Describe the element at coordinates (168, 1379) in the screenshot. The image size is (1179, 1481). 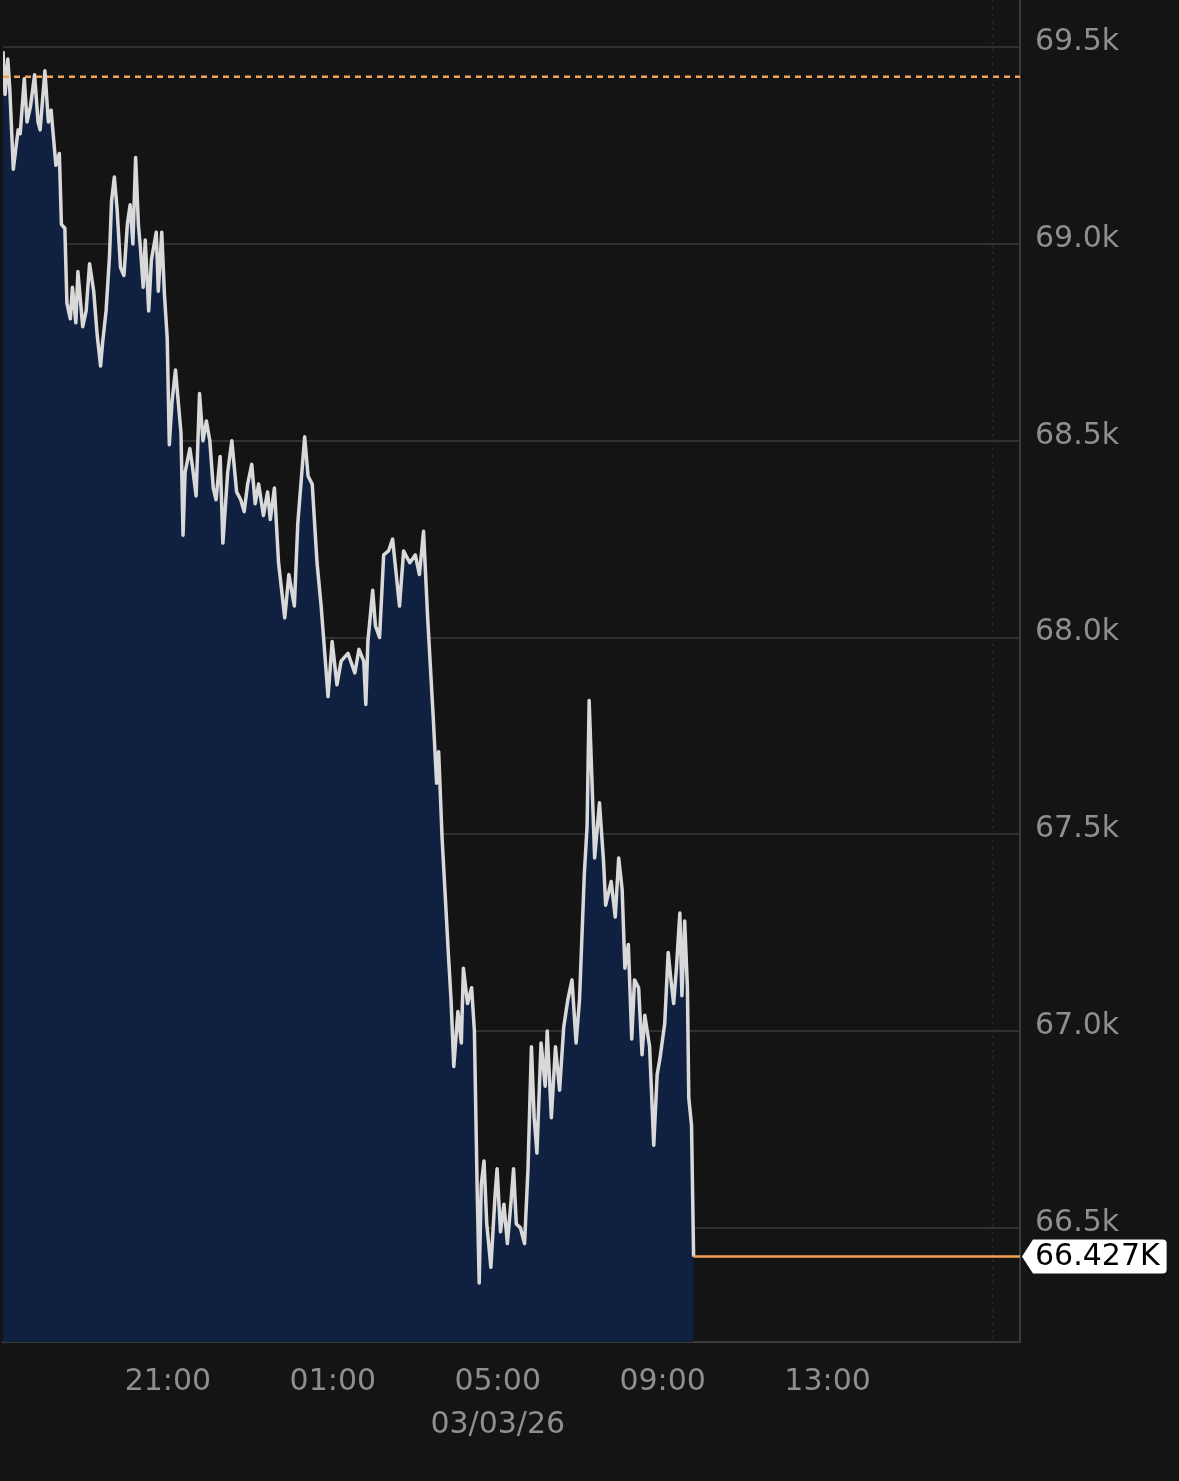
I see `x-tick-label: 21:00` at that location.